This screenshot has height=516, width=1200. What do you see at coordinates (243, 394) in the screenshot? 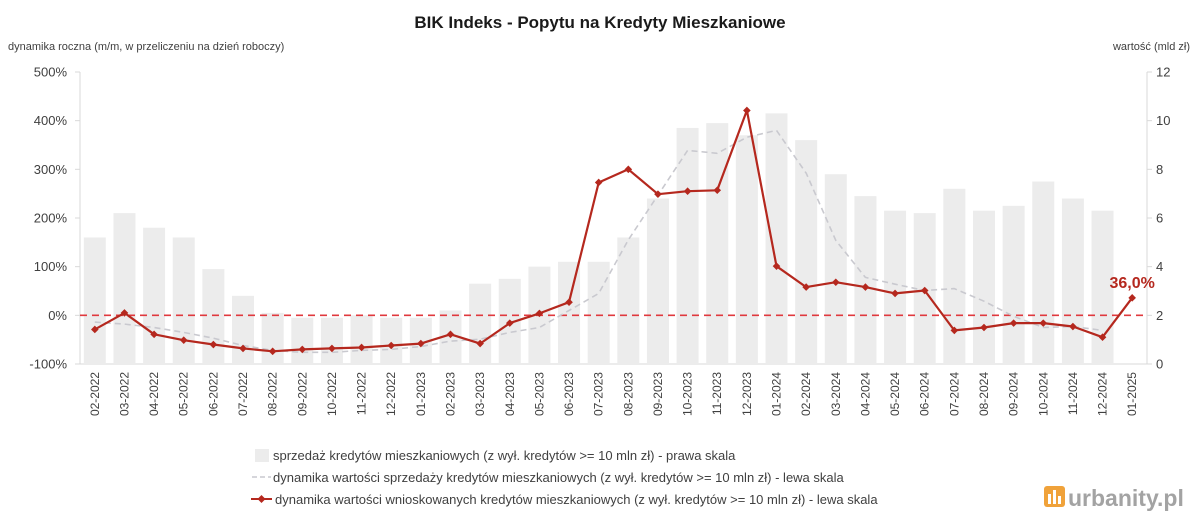
I see `x-tick-label: 07-2022` at bounding box center [243, 394].